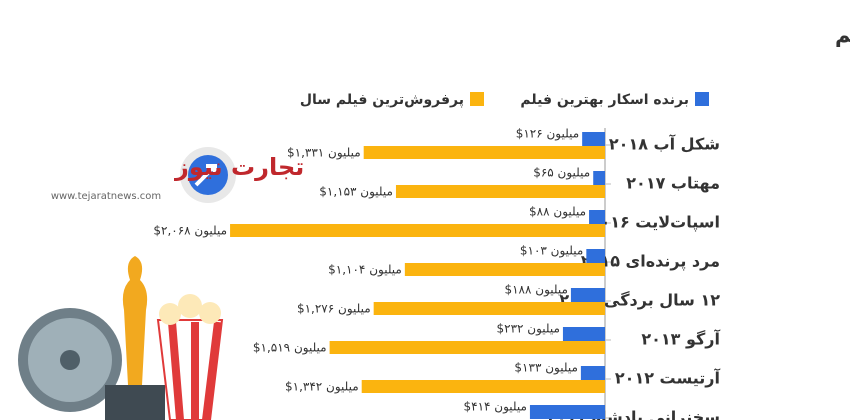 This screenshot has width=850, height=420. Describe the element at coordinates (673, 183) in the screenshot. I see `category-label: مهتاب ۲۰۱۷` at that location.